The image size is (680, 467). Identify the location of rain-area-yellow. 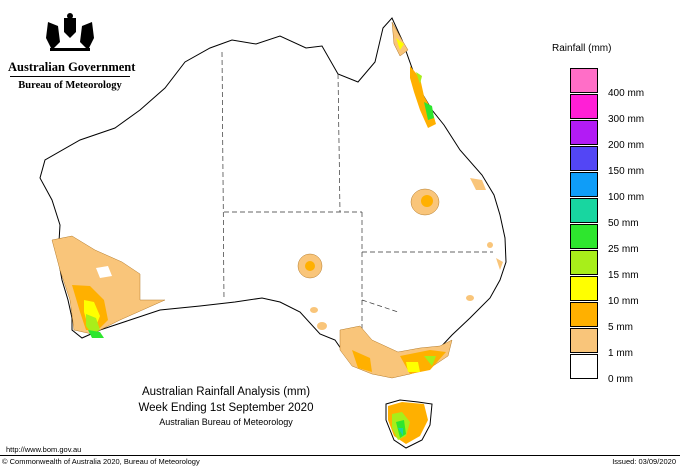
(413, 367).